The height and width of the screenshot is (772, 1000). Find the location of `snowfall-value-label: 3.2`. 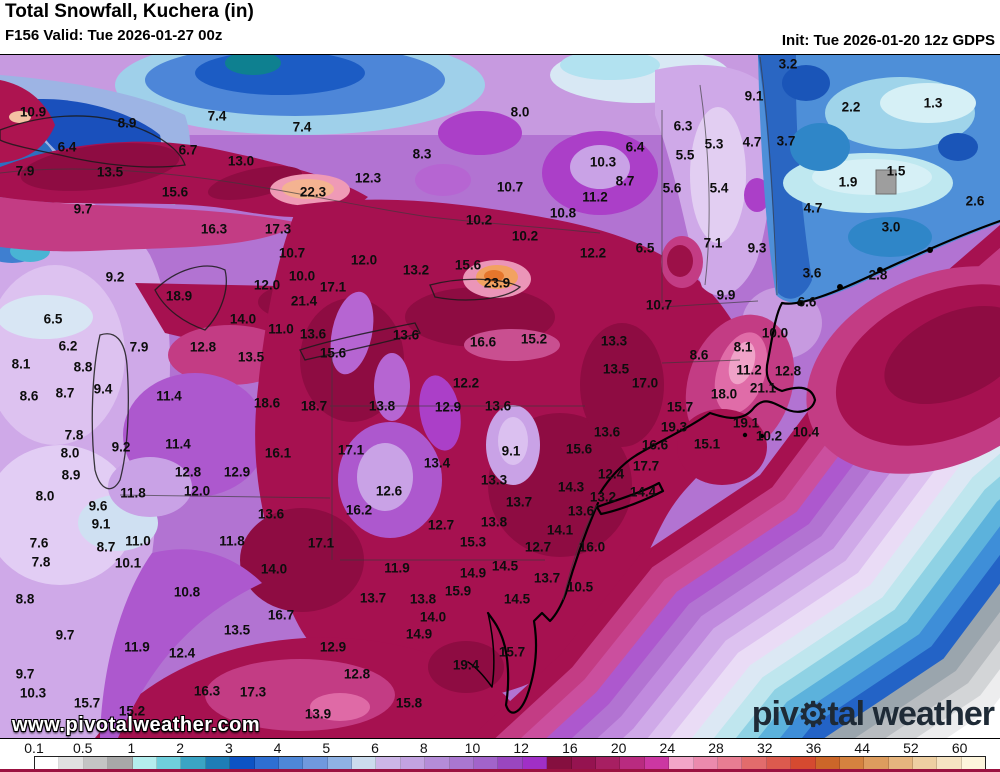

snowfall-value-label: 3.2 is located at coordinates (788, 64).